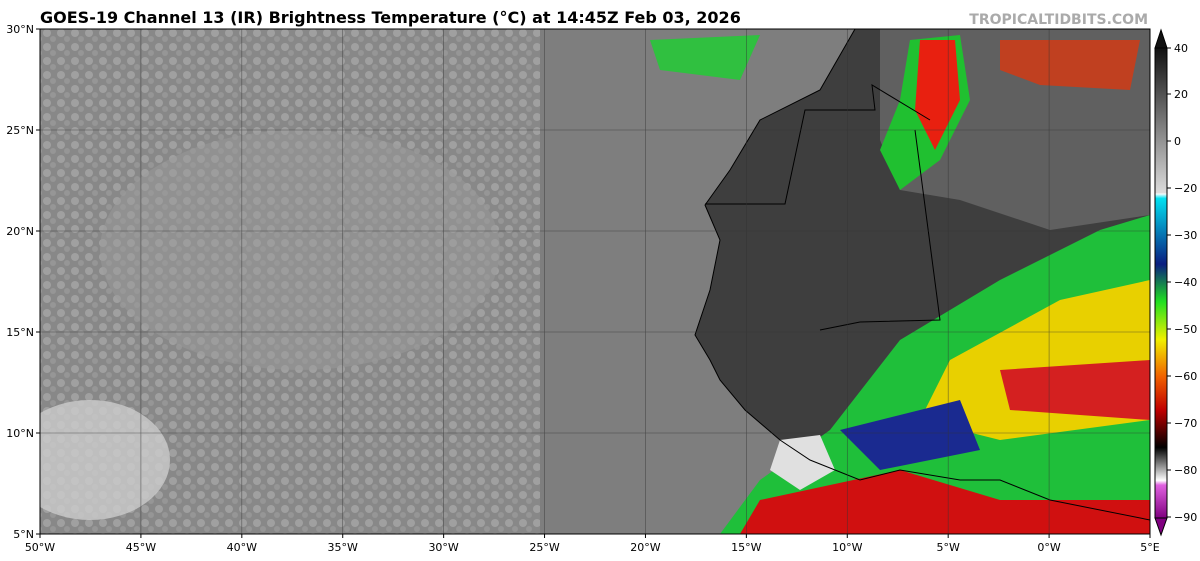 The image size is (1200, 561). What do you see at coordinates (1185, 376) in the screenshot?
I see `colorbar-label: −60` at bounding box center [1185, 376].